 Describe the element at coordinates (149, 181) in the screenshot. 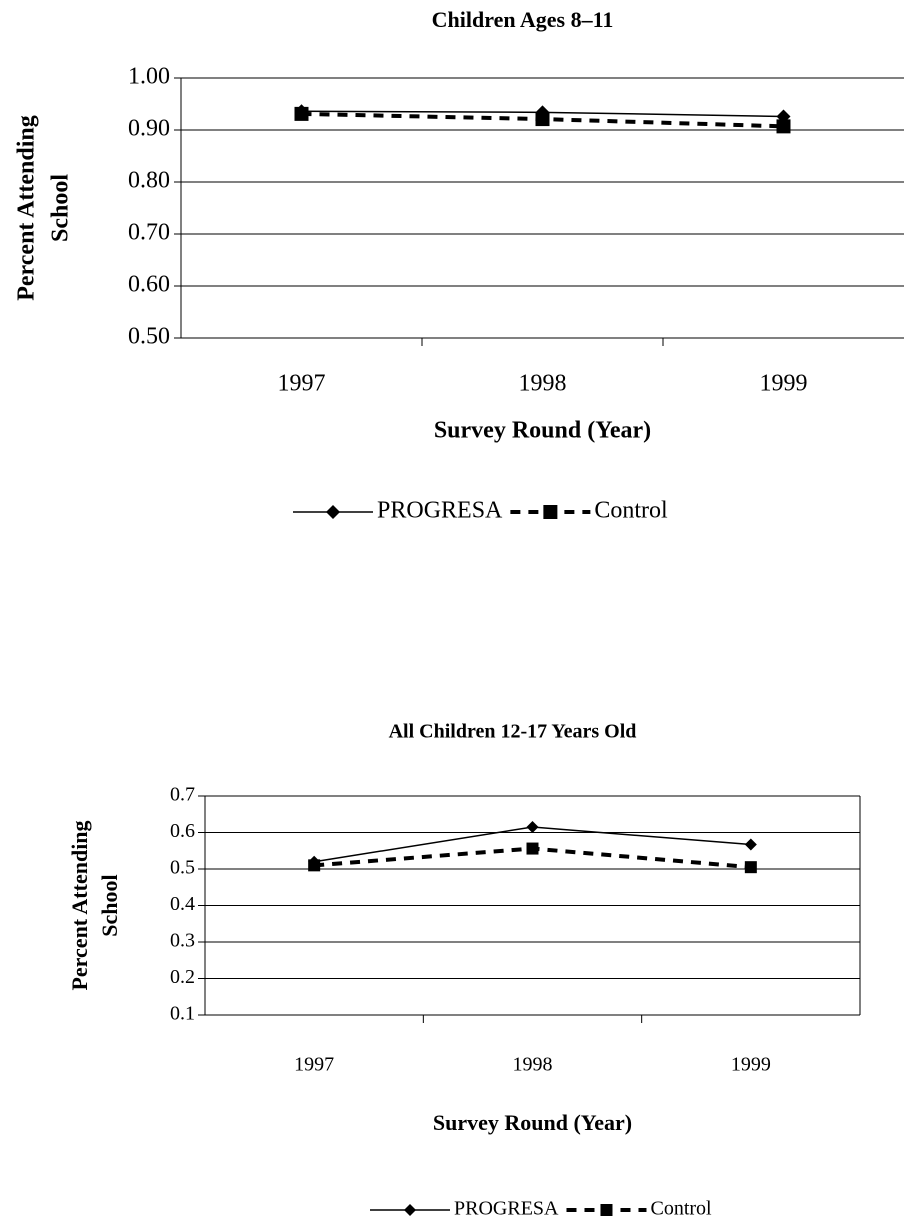

I see `y-tick-label: 0.80` at that location.